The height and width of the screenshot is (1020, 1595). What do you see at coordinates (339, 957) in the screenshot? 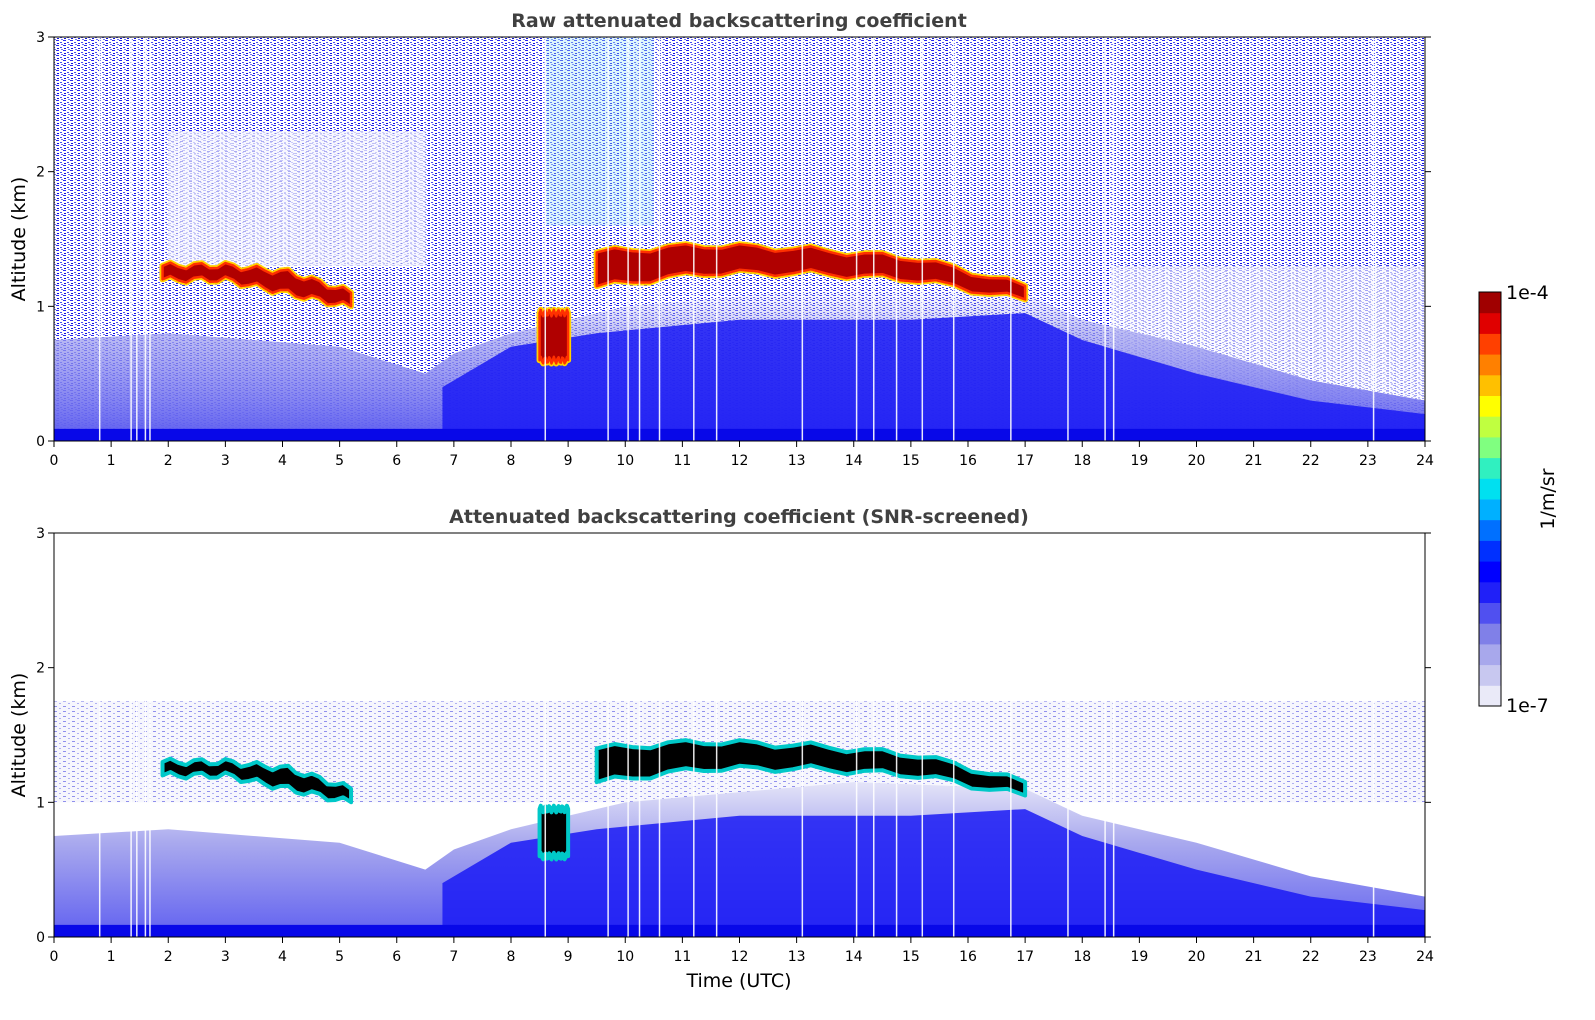
I see `x-tick-label: 5` at bounding box center [339, 957].